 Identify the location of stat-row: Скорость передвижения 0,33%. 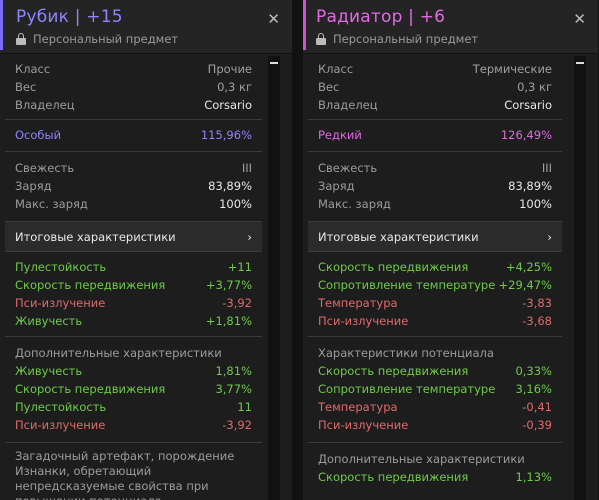
(435, 371).